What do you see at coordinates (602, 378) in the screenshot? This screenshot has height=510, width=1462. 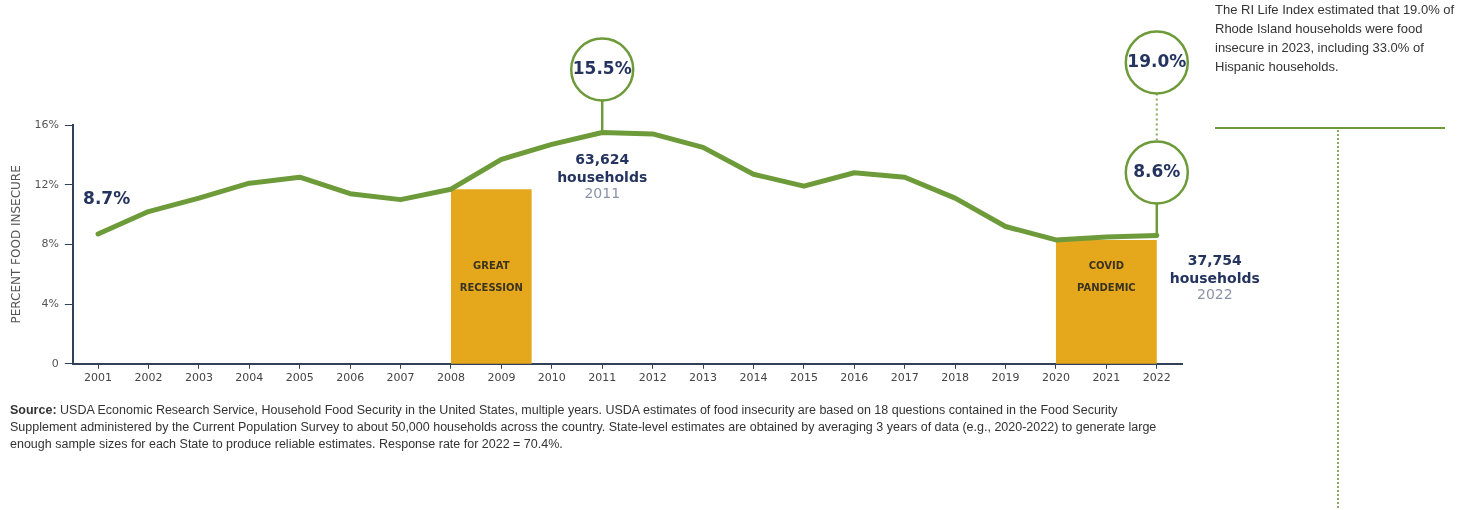 I see `x-tick-label: 2011` at bounding box center [602, 378].